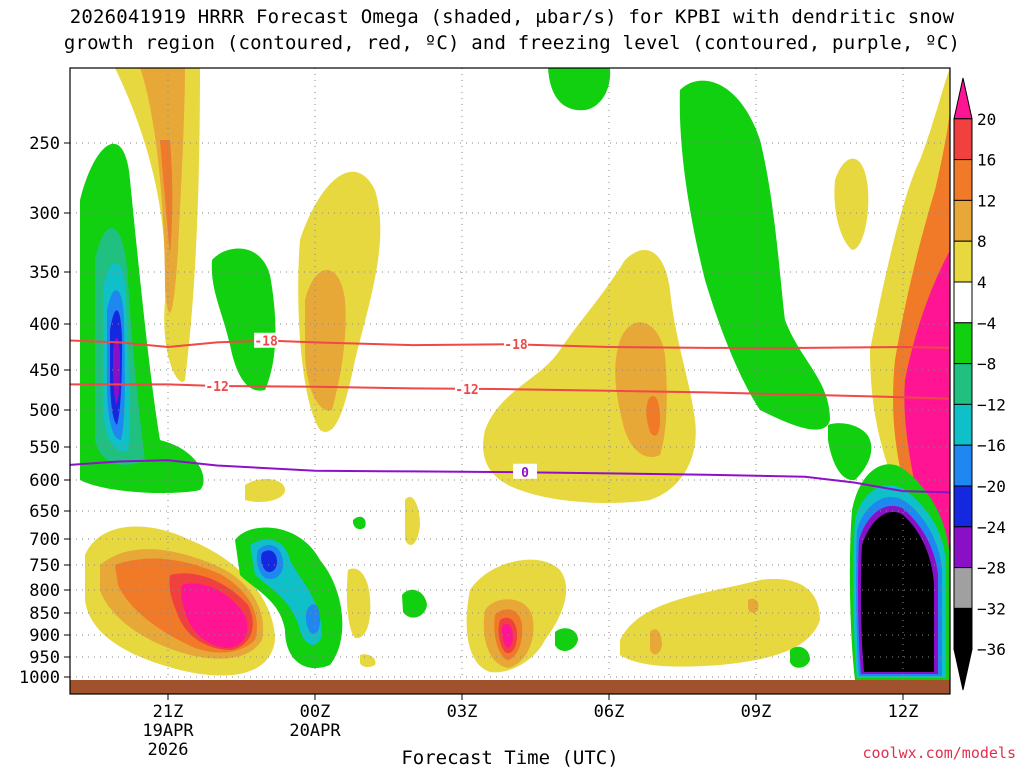 The height and width of the screenshot is (768, 1024). I want to click on y-tick-label: 900, so click(44, 636).